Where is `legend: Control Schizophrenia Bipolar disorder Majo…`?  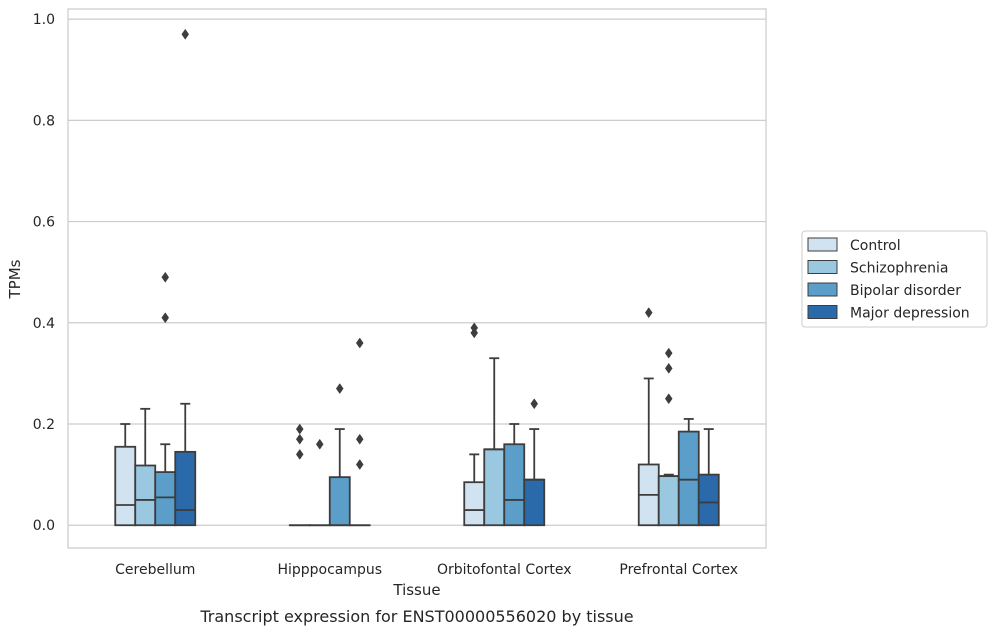
legend: Control Schizophrenia Bipolar disorder Majo… is located at coordinates (894, 279).